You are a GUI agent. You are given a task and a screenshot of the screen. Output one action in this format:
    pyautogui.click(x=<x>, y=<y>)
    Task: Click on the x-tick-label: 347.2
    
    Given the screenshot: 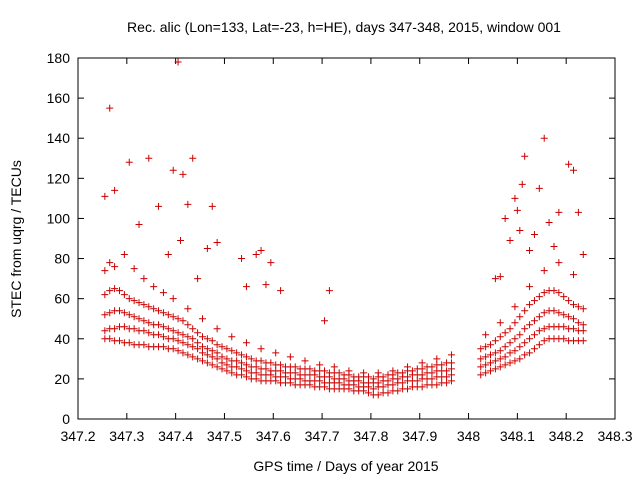 What is the action you would take?
    pyautogui.click(x=77, y=436)
    